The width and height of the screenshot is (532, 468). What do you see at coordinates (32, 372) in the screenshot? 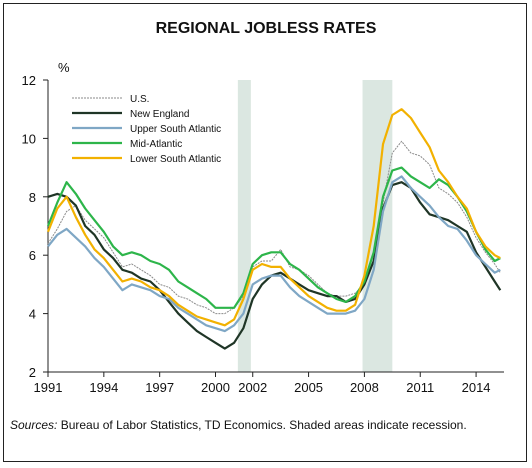
I see `y-tick-label-2: 2` at bounding box center [32, 372].